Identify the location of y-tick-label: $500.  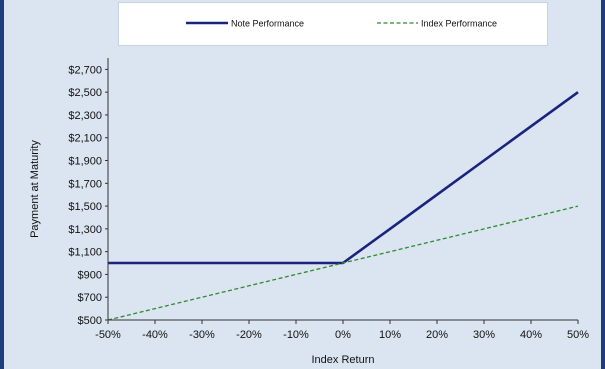
(90, 321).